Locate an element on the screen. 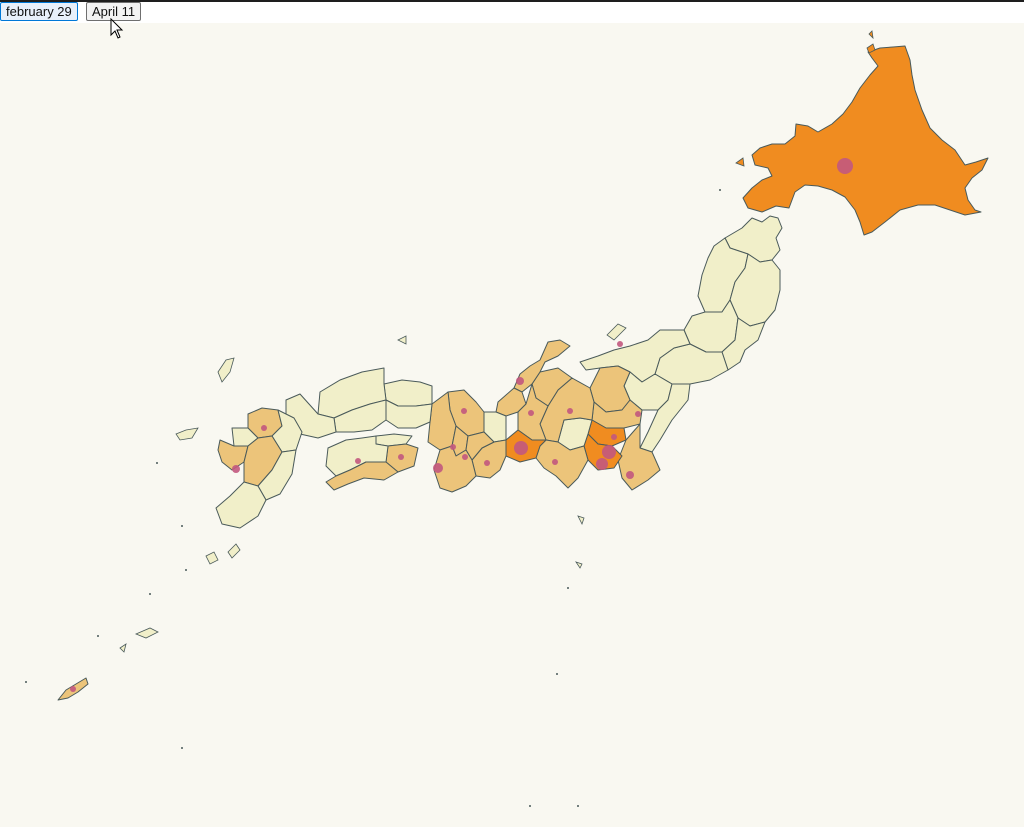 This screenshot has width=1024, height=827. prefecture-hokkaido is located at coordinates (865, 140).